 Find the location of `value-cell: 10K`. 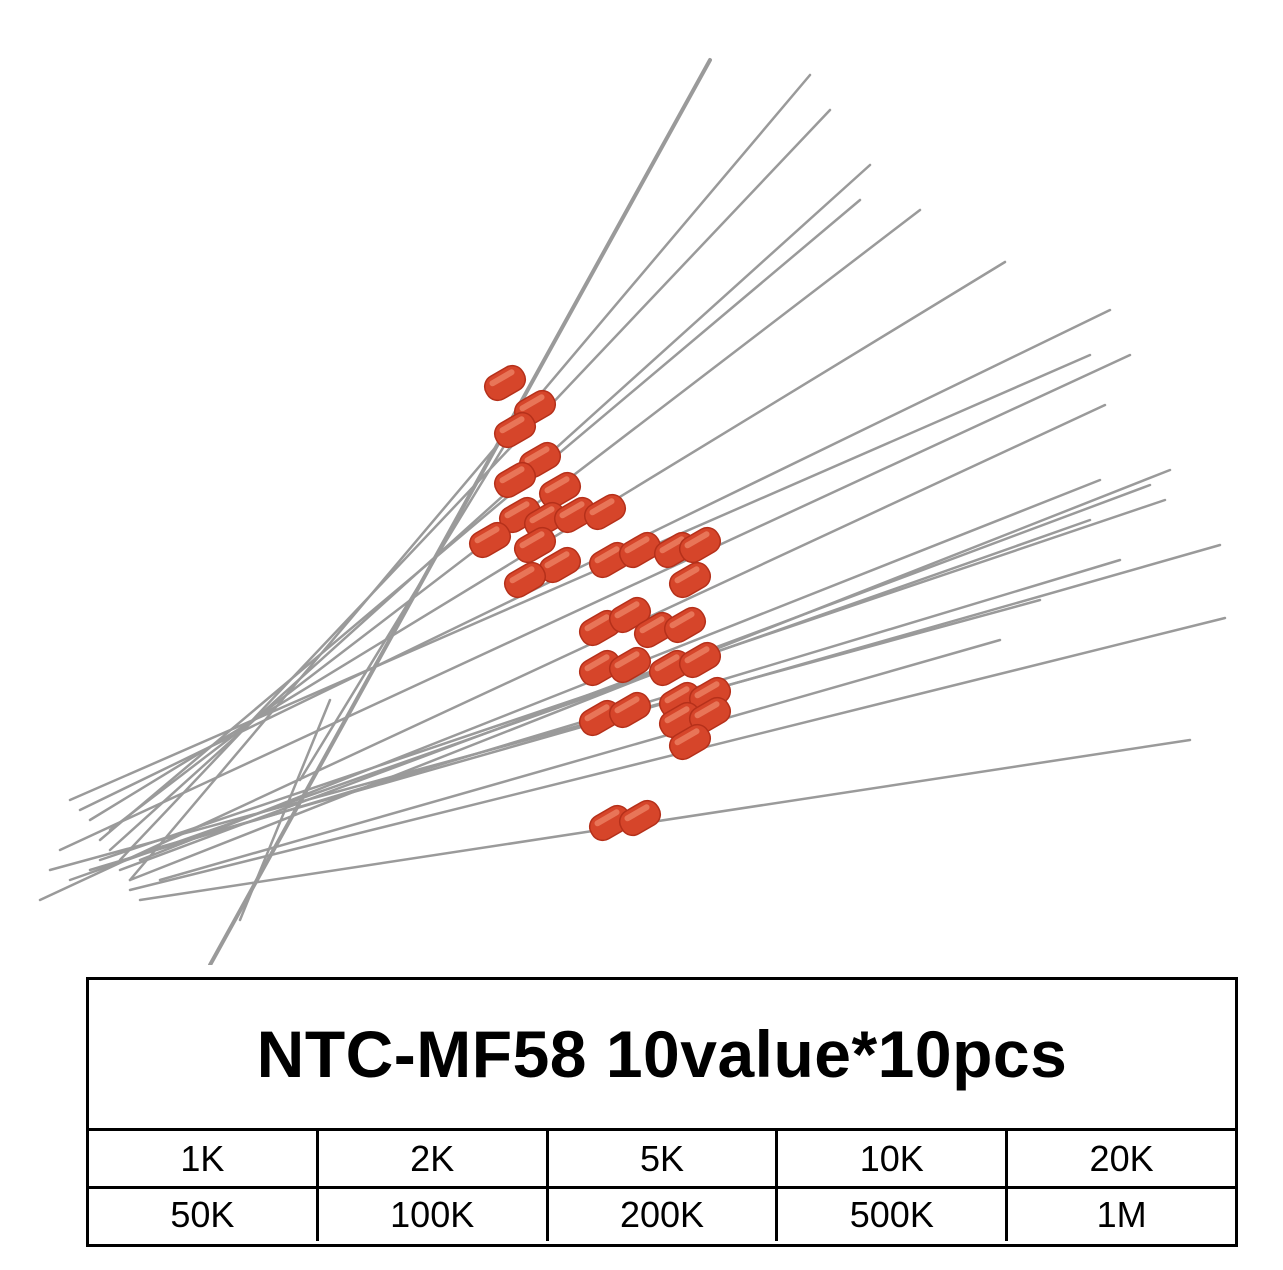

value-cell: 10K is located at coordinates (890, 1158).